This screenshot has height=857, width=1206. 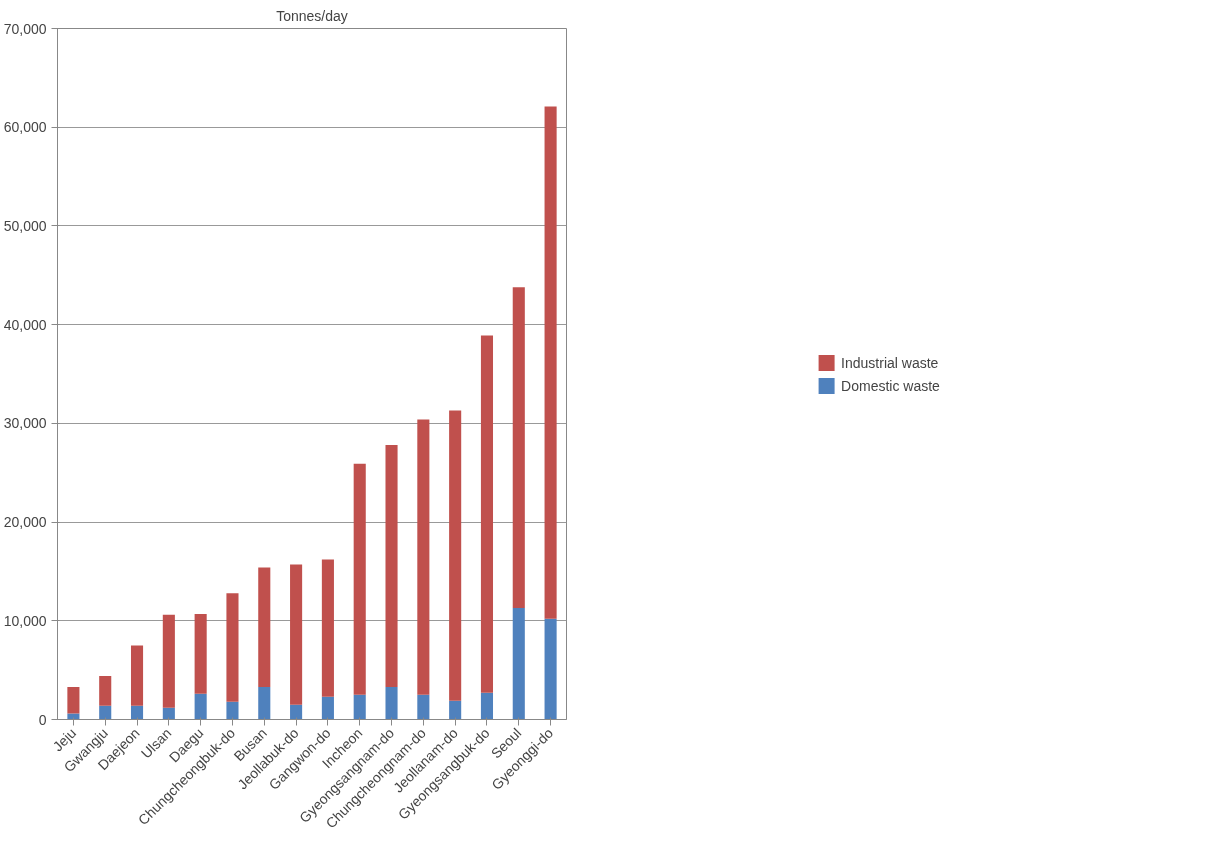 What do you see at coordinates (312, 15) in the screenshot?
I see `chart-title: Tonnes/day` at bounding box center [312, 15].